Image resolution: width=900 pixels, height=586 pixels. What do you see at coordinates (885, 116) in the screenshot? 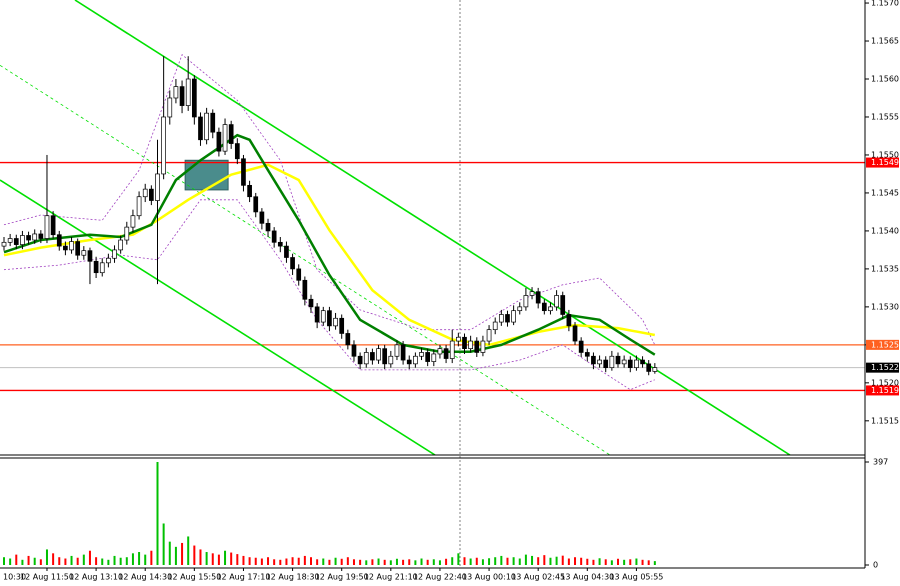
I see `y-tick-label: 1.1555` at bounding box center [885, 116].